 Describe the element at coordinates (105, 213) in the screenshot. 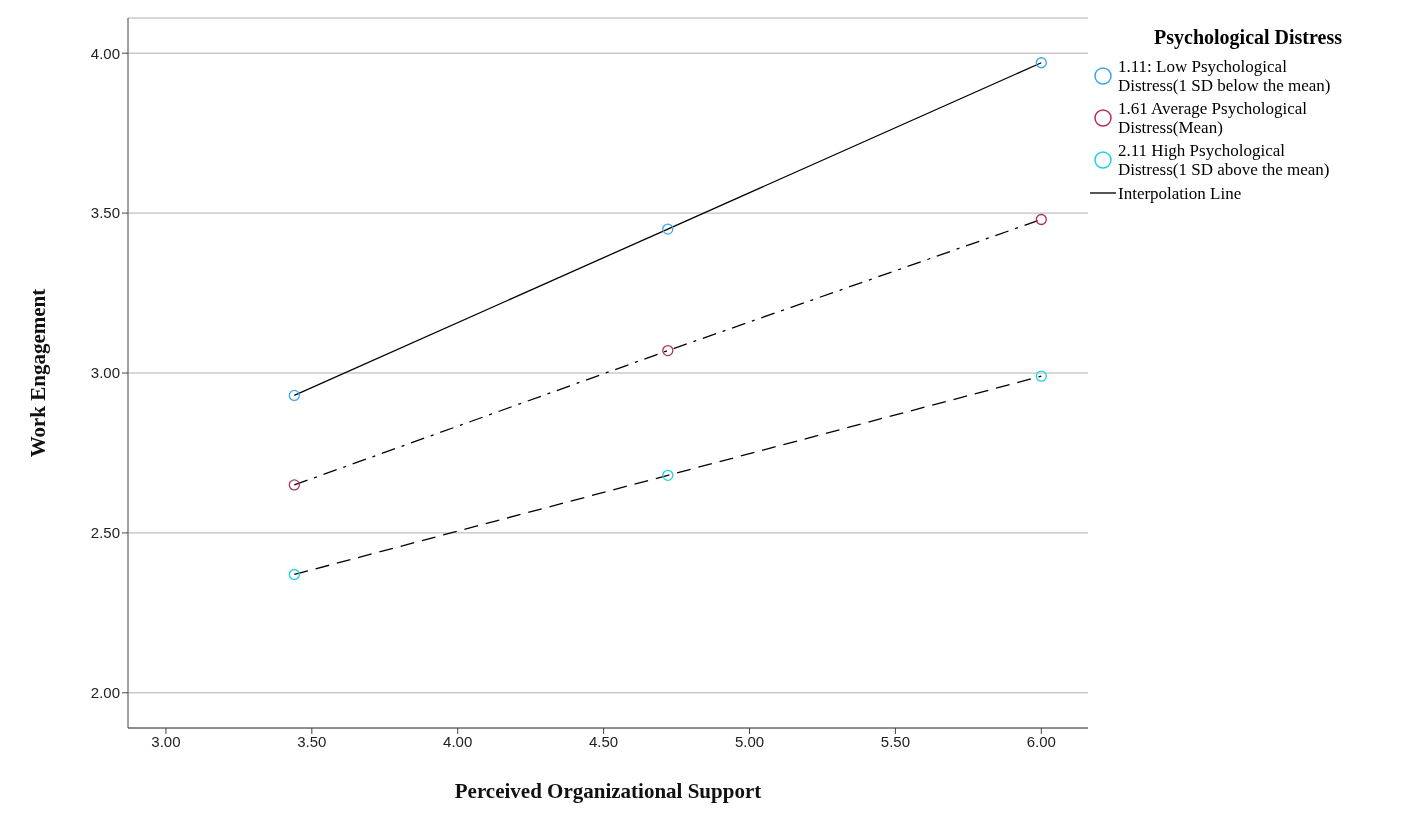

I see `y-tick-label: 3.50` at that location.